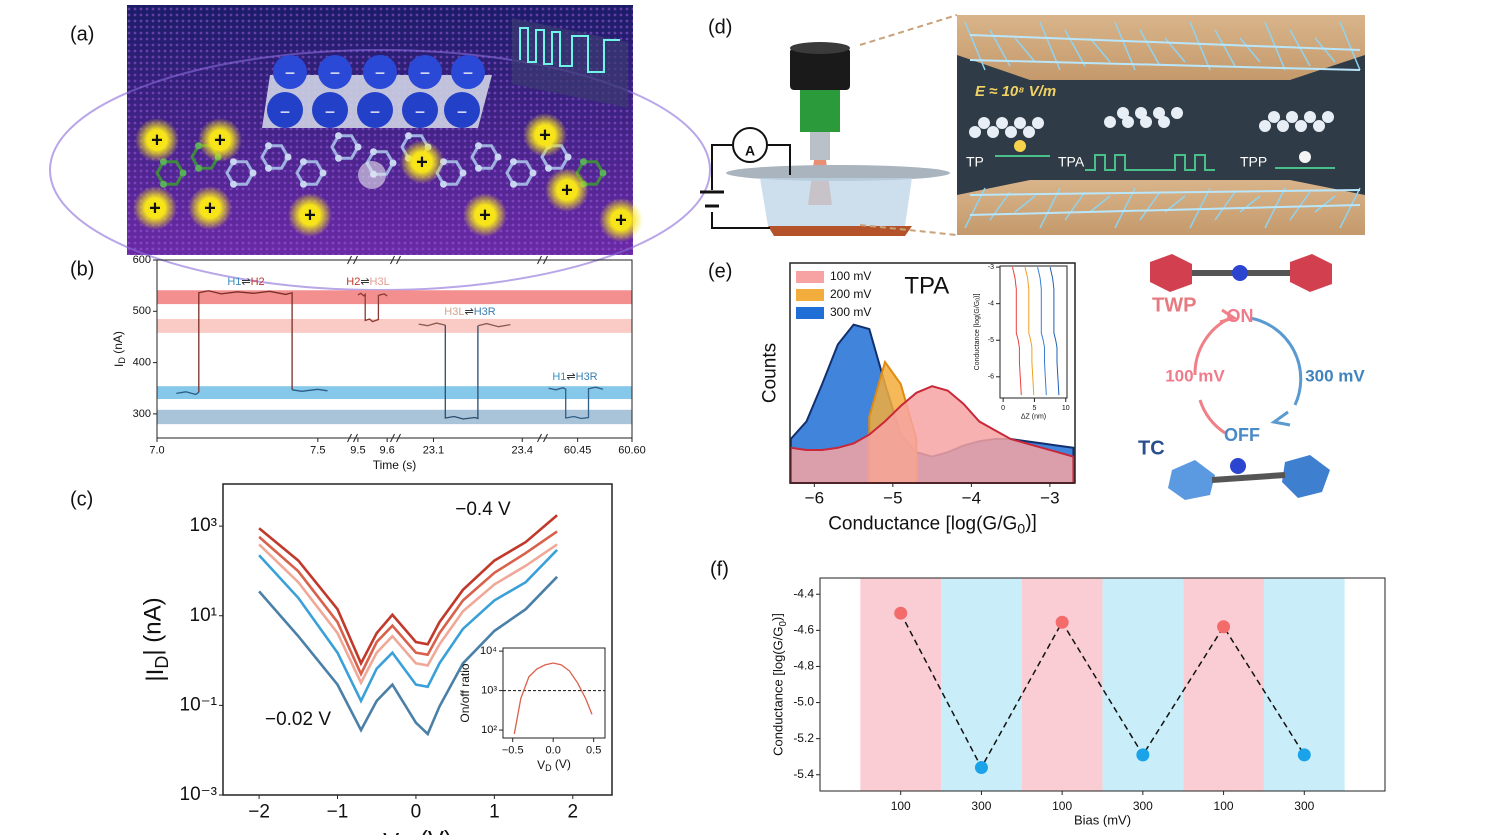 This screenshot has height=835, width=1487. I want to click on data-point, so click(1224, 627).